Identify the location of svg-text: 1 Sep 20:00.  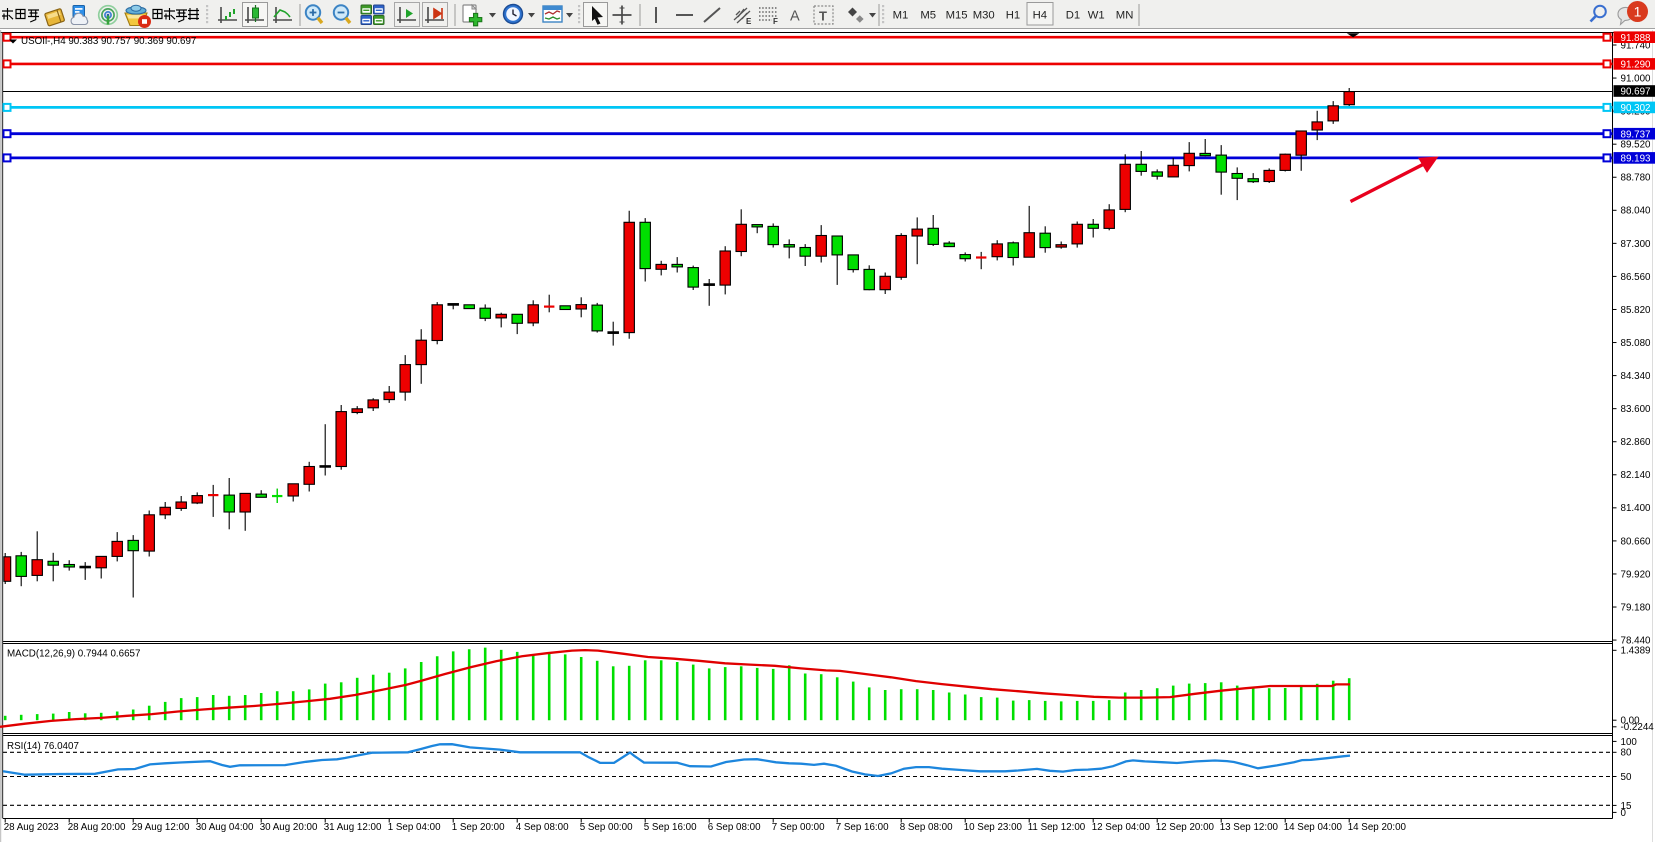
(478, 827).